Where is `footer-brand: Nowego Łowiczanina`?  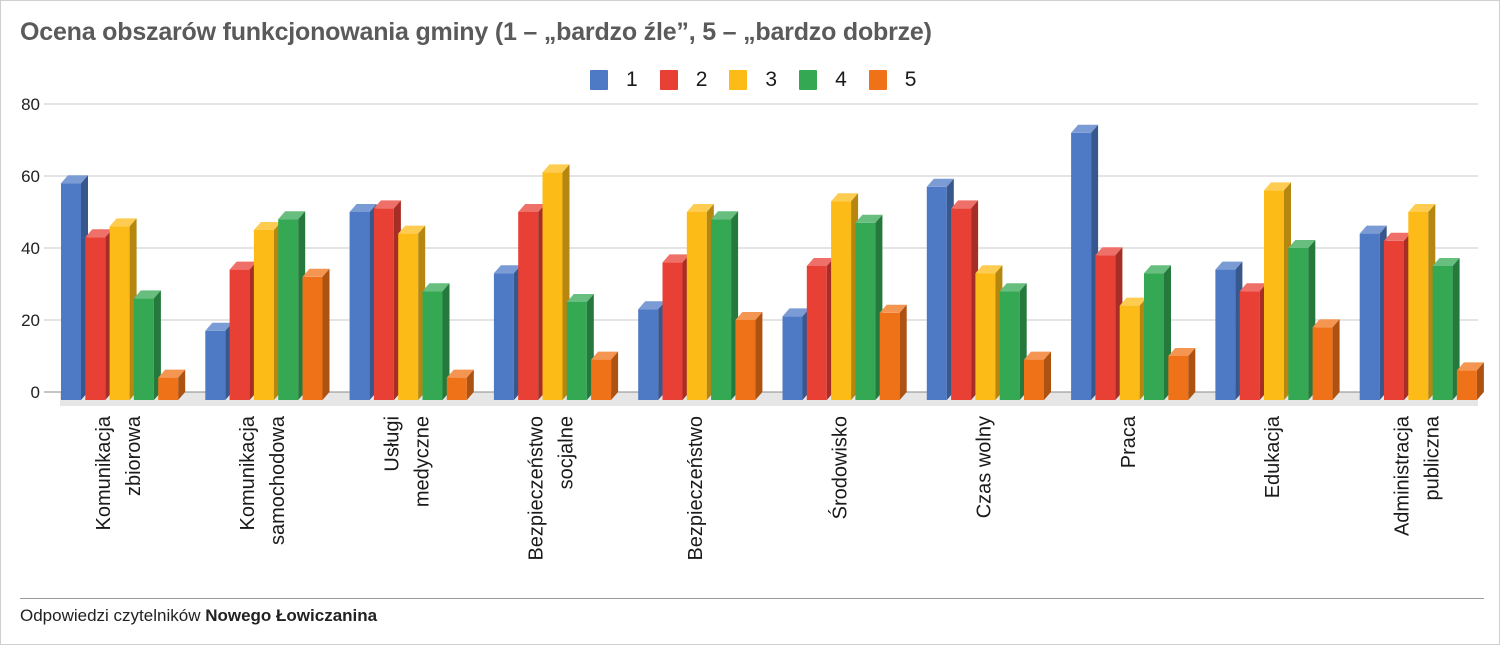
footer-brand: Nowego Łowiczanina is located at coordinates (291, 615).